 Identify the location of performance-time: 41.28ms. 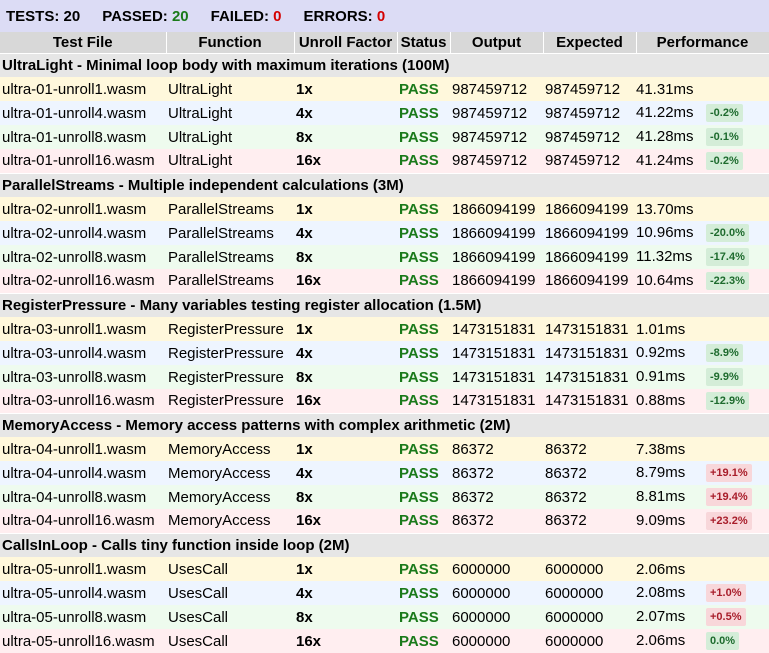
(665, 136).